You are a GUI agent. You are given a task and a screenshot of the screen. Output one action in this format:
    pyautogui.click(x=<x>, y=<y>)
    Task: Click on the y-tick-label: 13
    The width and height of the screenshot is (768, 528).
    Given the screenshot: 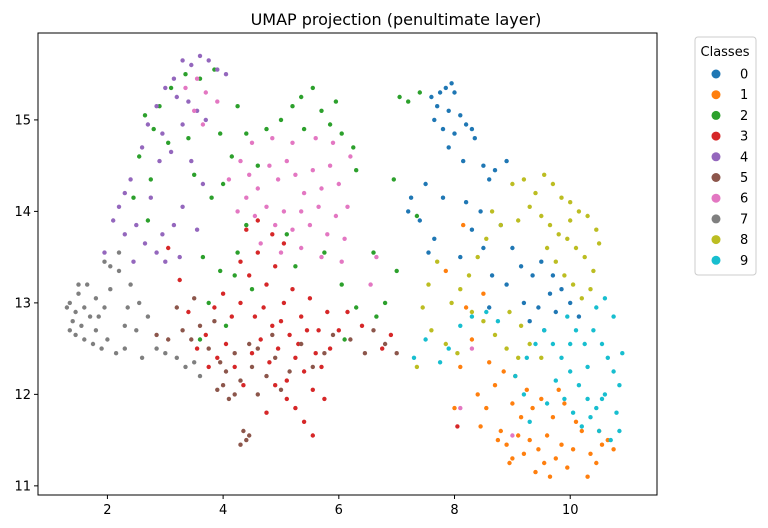 What is the action you would take?
    pyautogui.click(x=22, y=303)
    